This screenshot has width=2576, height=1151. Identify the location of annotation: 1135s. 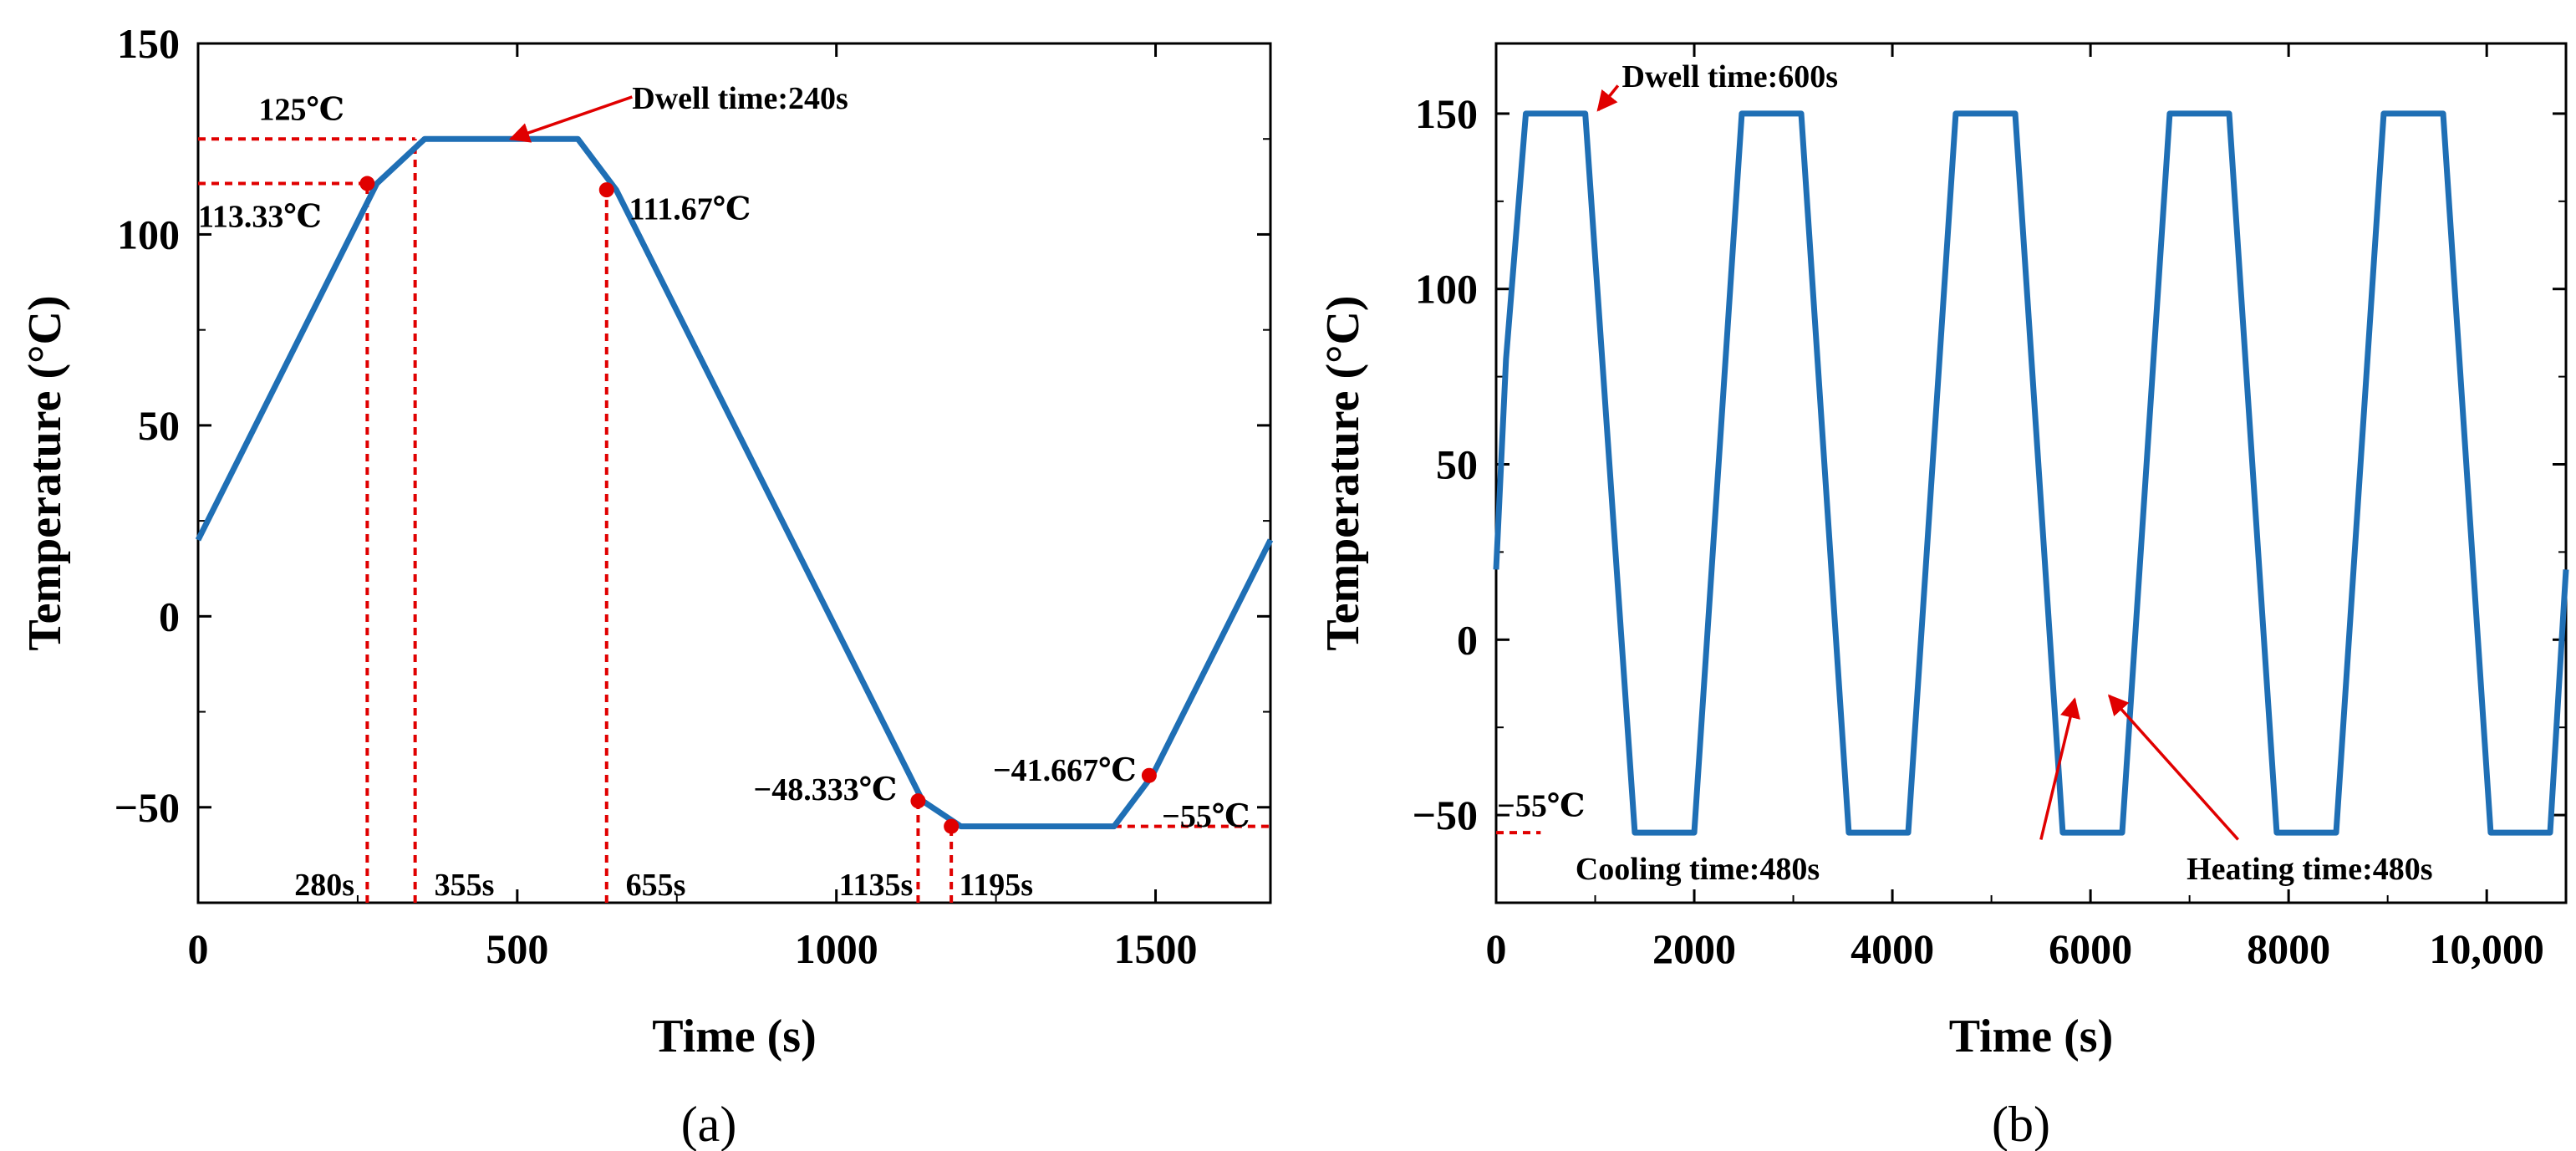
(876, 885).